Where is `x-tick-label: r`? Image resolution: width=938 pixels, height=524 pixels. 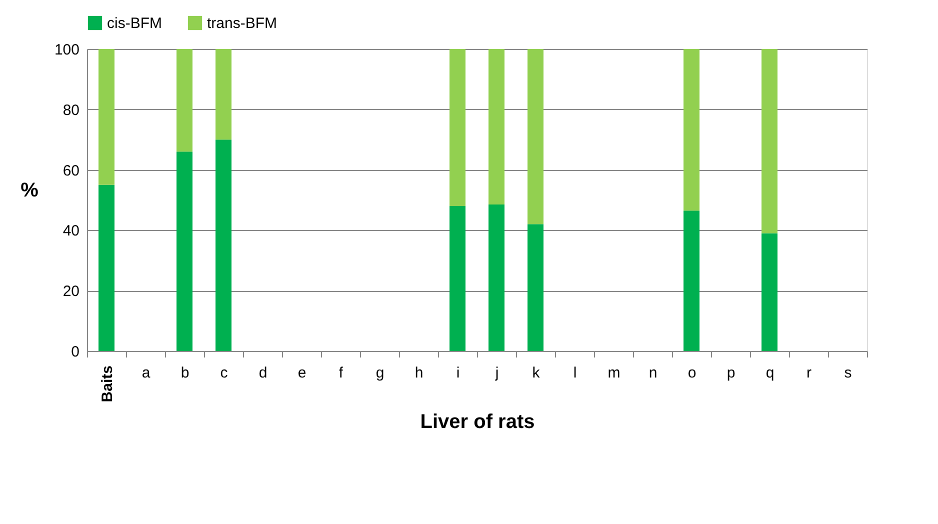
x-tick-label: r is located at coordinates (809, 373).